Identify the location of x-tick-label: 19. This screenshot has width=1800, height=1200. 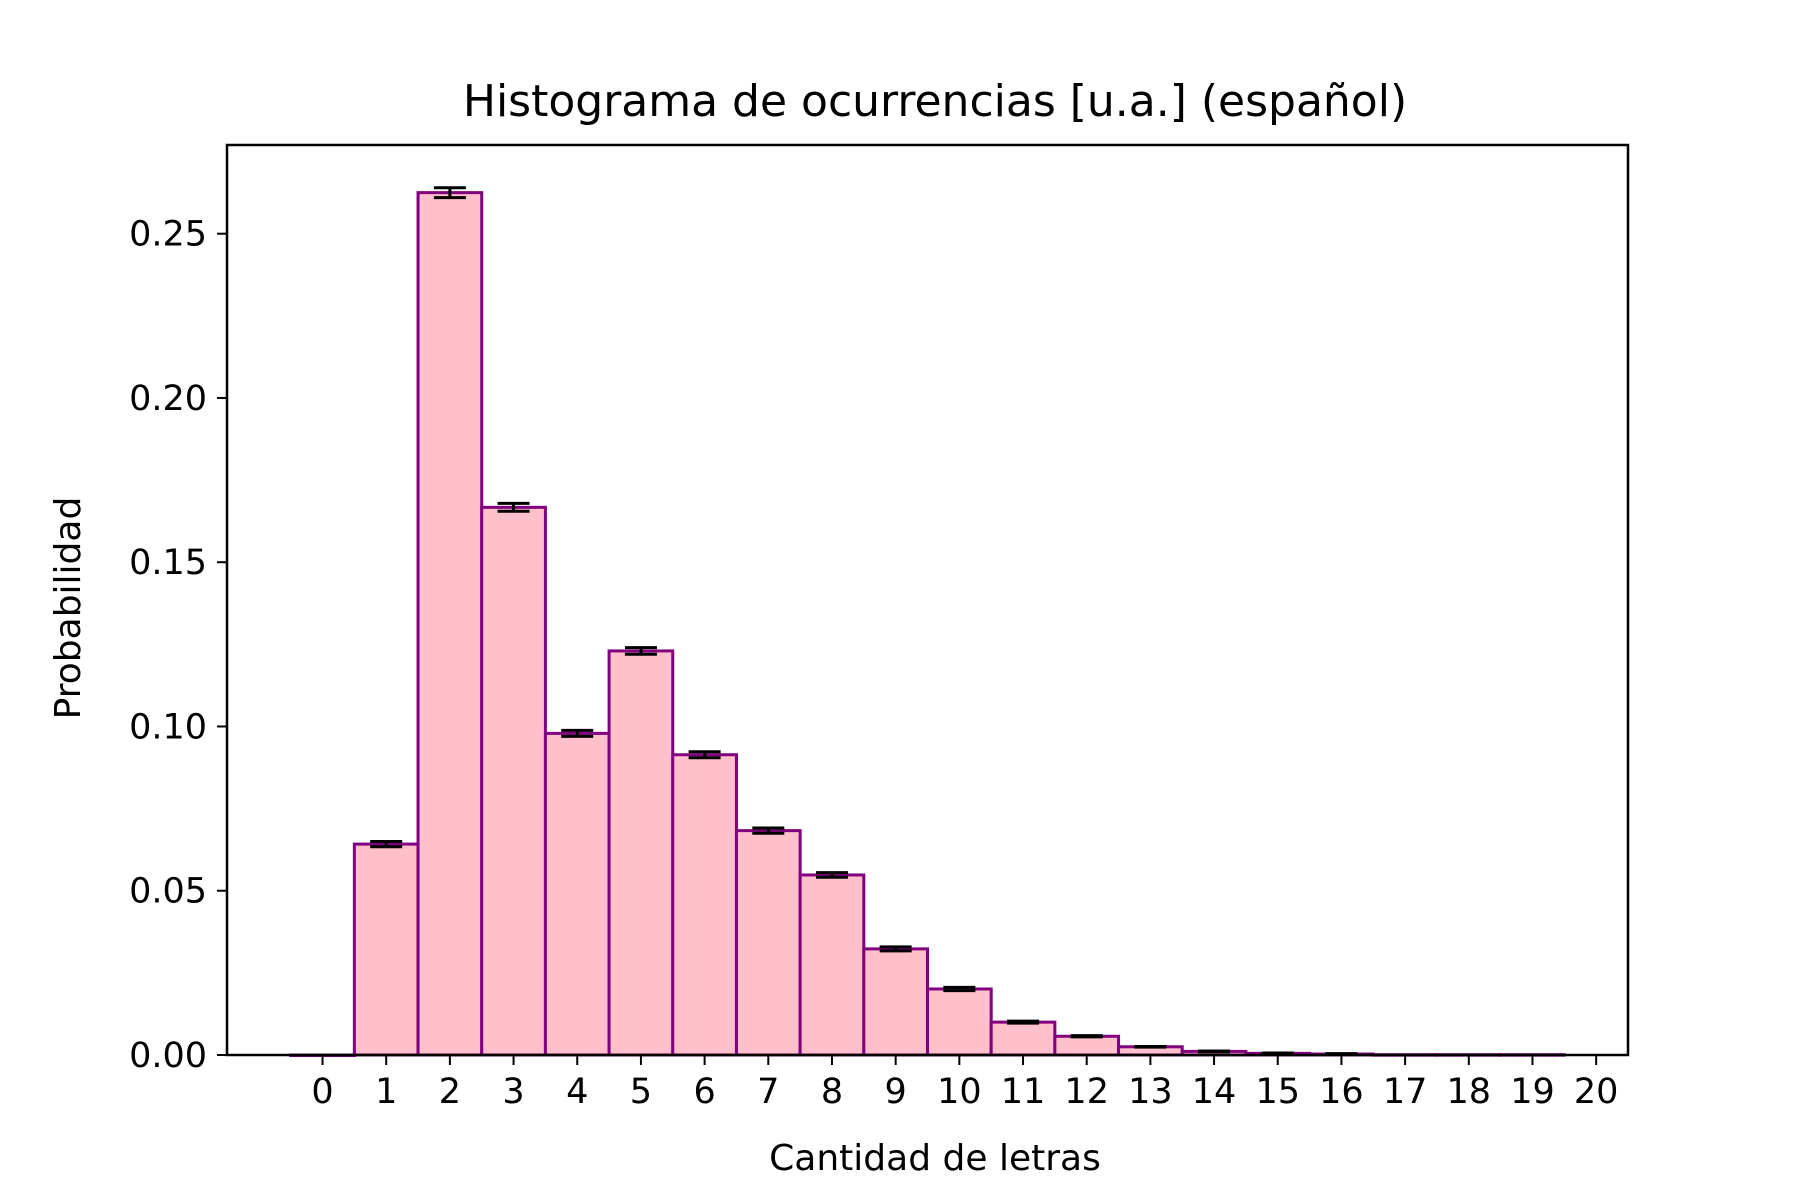
(1532, 1092).